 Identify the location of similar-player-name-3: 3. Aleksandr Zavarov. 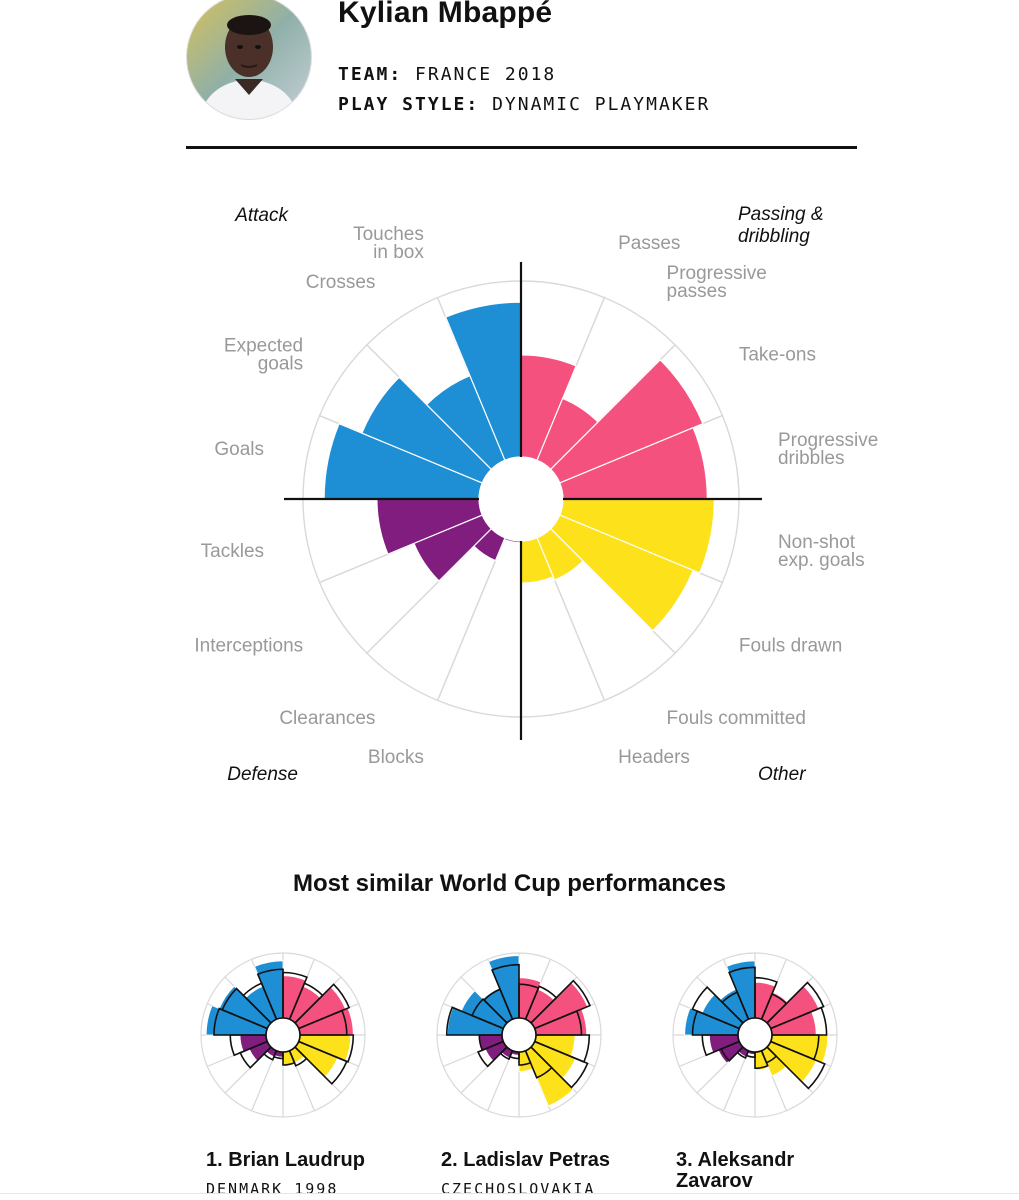
(735, 1170).